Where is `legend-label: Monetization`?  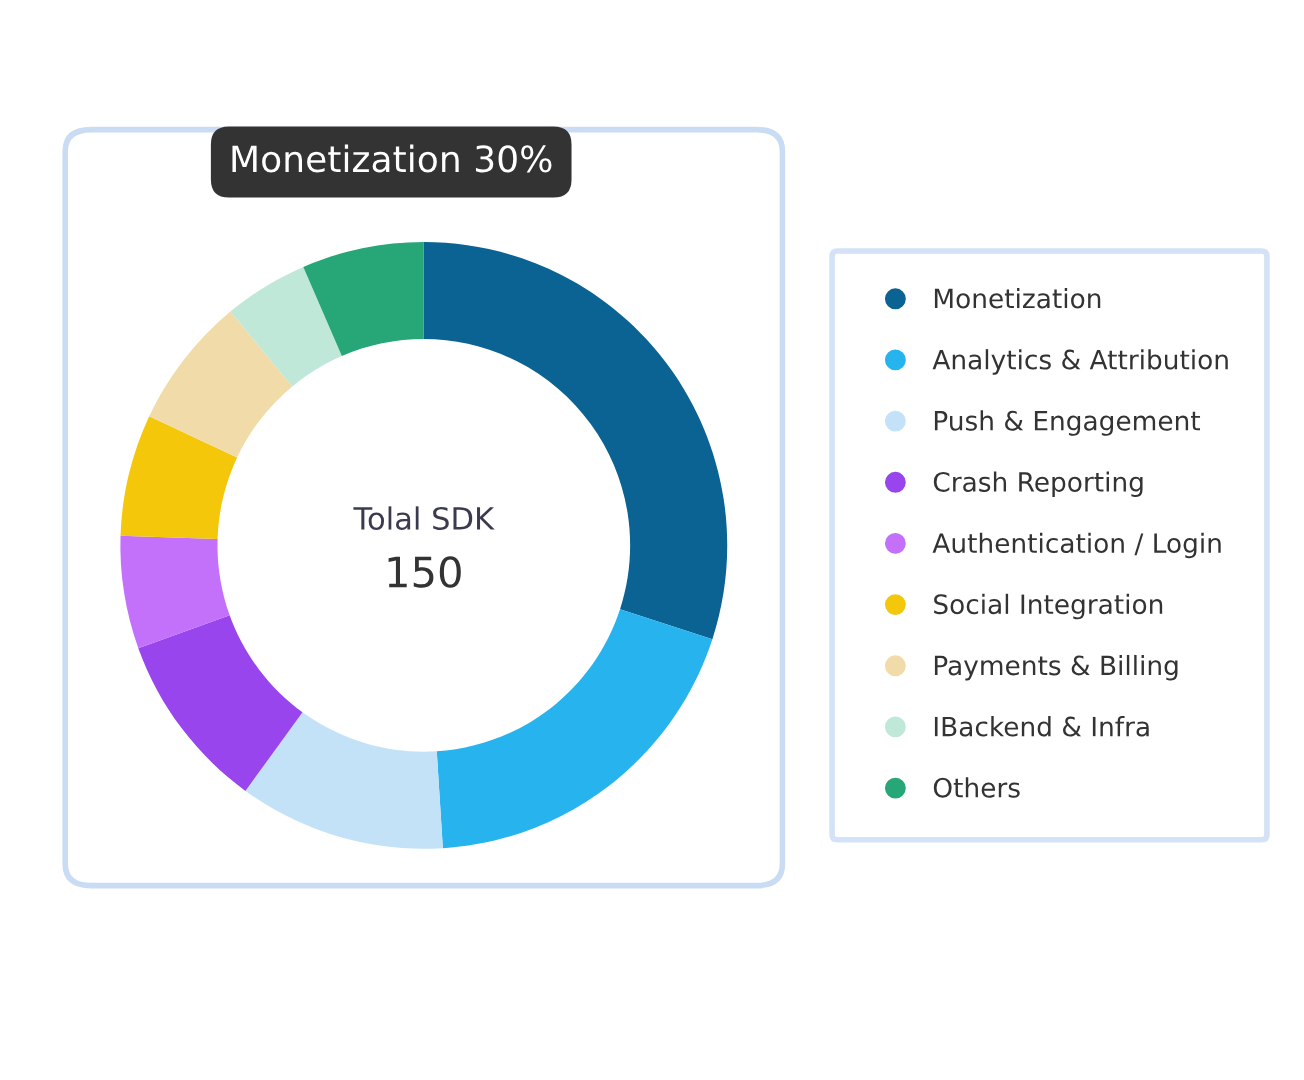
legend-label: Monetization is located at coordinates (1017, 298).